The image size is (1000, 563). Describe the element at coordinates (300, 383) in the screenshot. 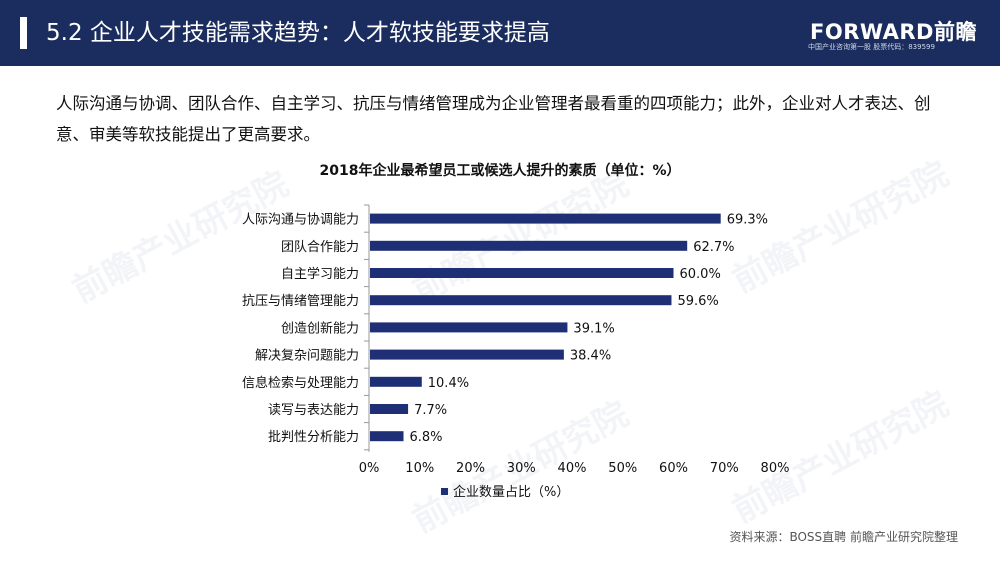

I see `category-label: 信息检索与处理能力` at that location.